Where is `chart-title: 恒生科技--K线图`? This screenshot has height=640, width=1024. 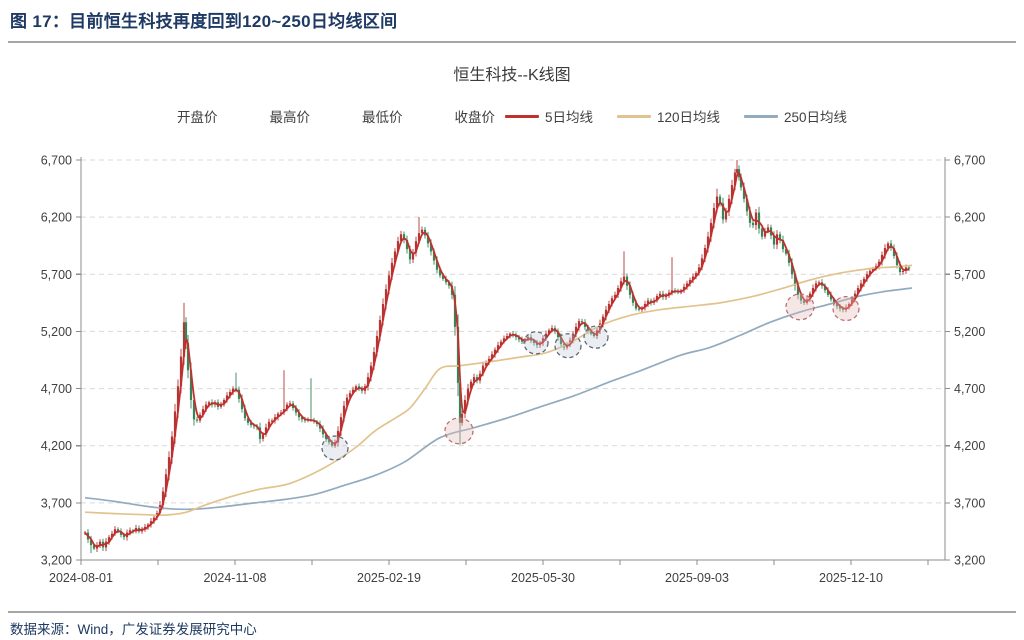
chart-title: 恒生科技--K线图 is located at coordinates (512, 75).